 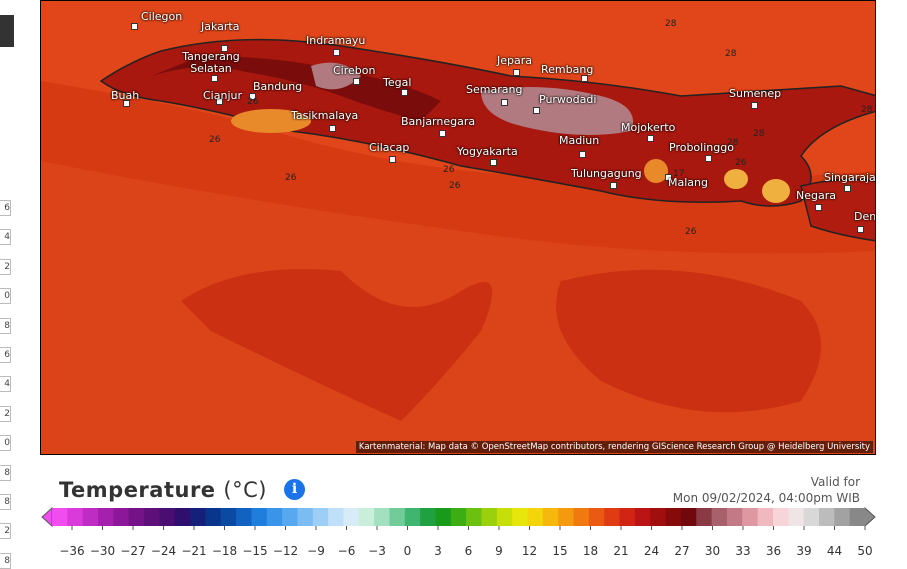 What do you see at coordinates (529, 551) in the screenshot?
I see `scale-tick-label: 12` at bounding box center [529, 551].